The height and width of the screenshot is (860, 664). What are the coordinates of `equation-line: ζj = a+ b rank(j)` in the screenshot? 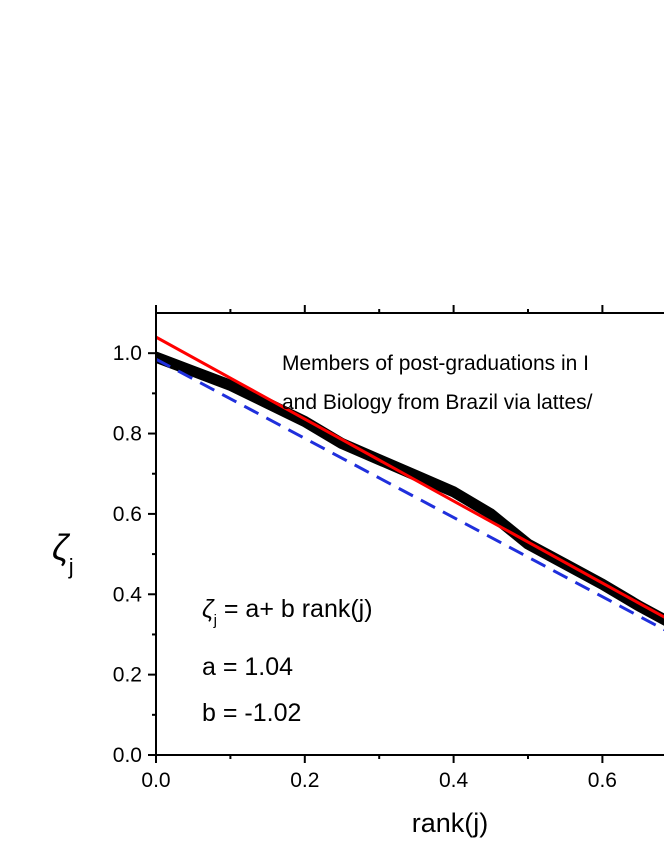 It's located at (287, 612).